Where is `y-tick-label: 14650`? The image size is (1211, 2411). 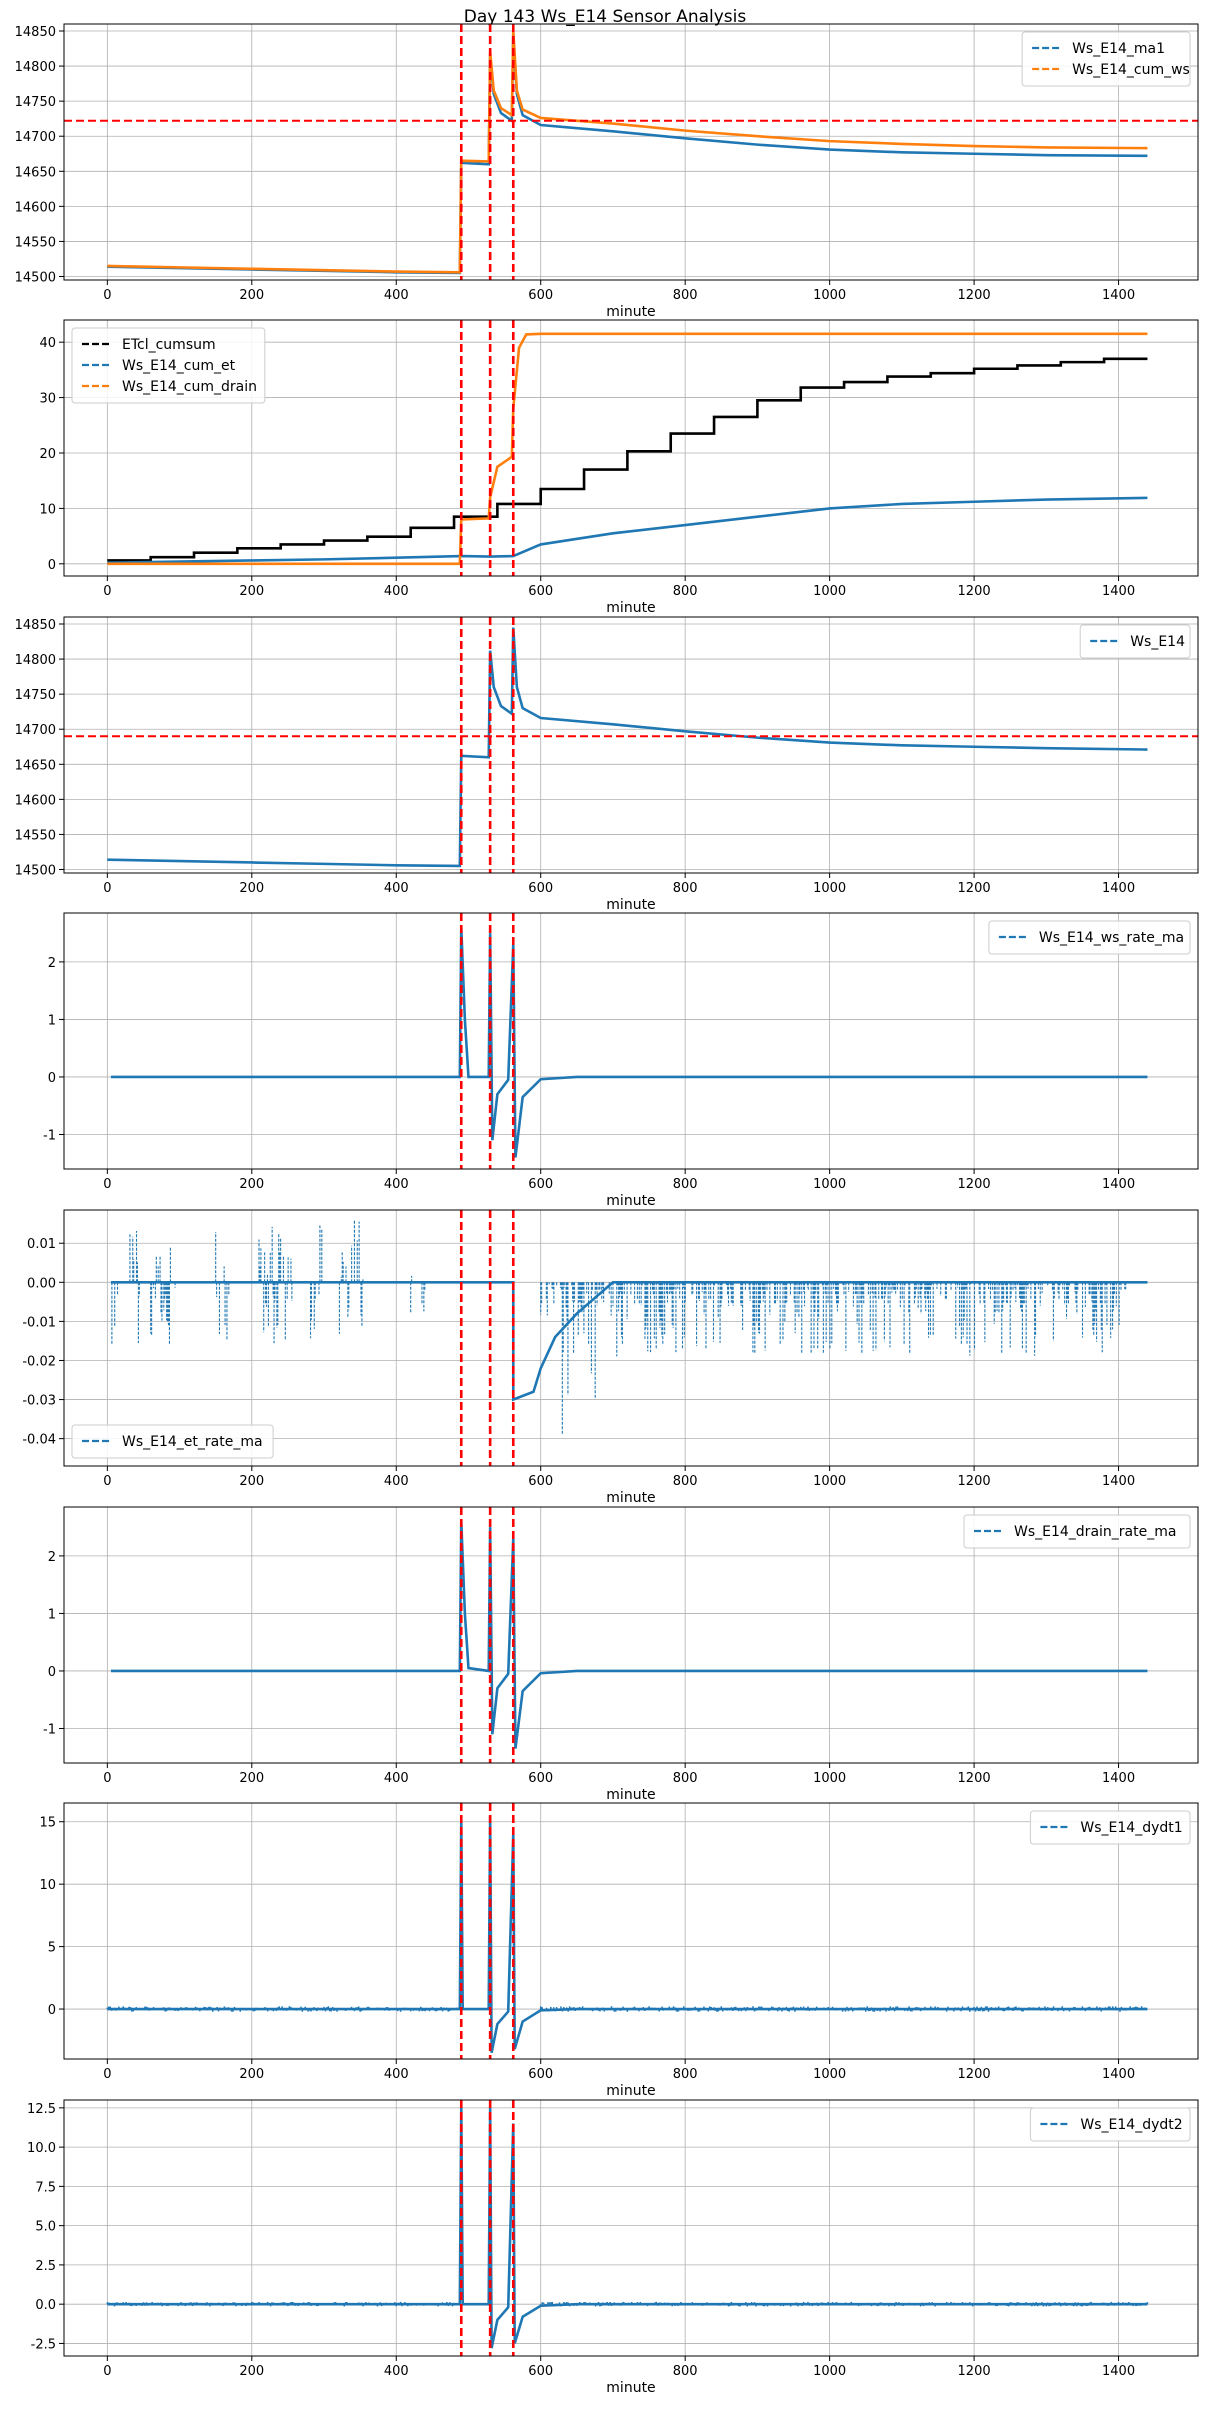 y-tick-label: 14650 is located at coordinates (35, 172).